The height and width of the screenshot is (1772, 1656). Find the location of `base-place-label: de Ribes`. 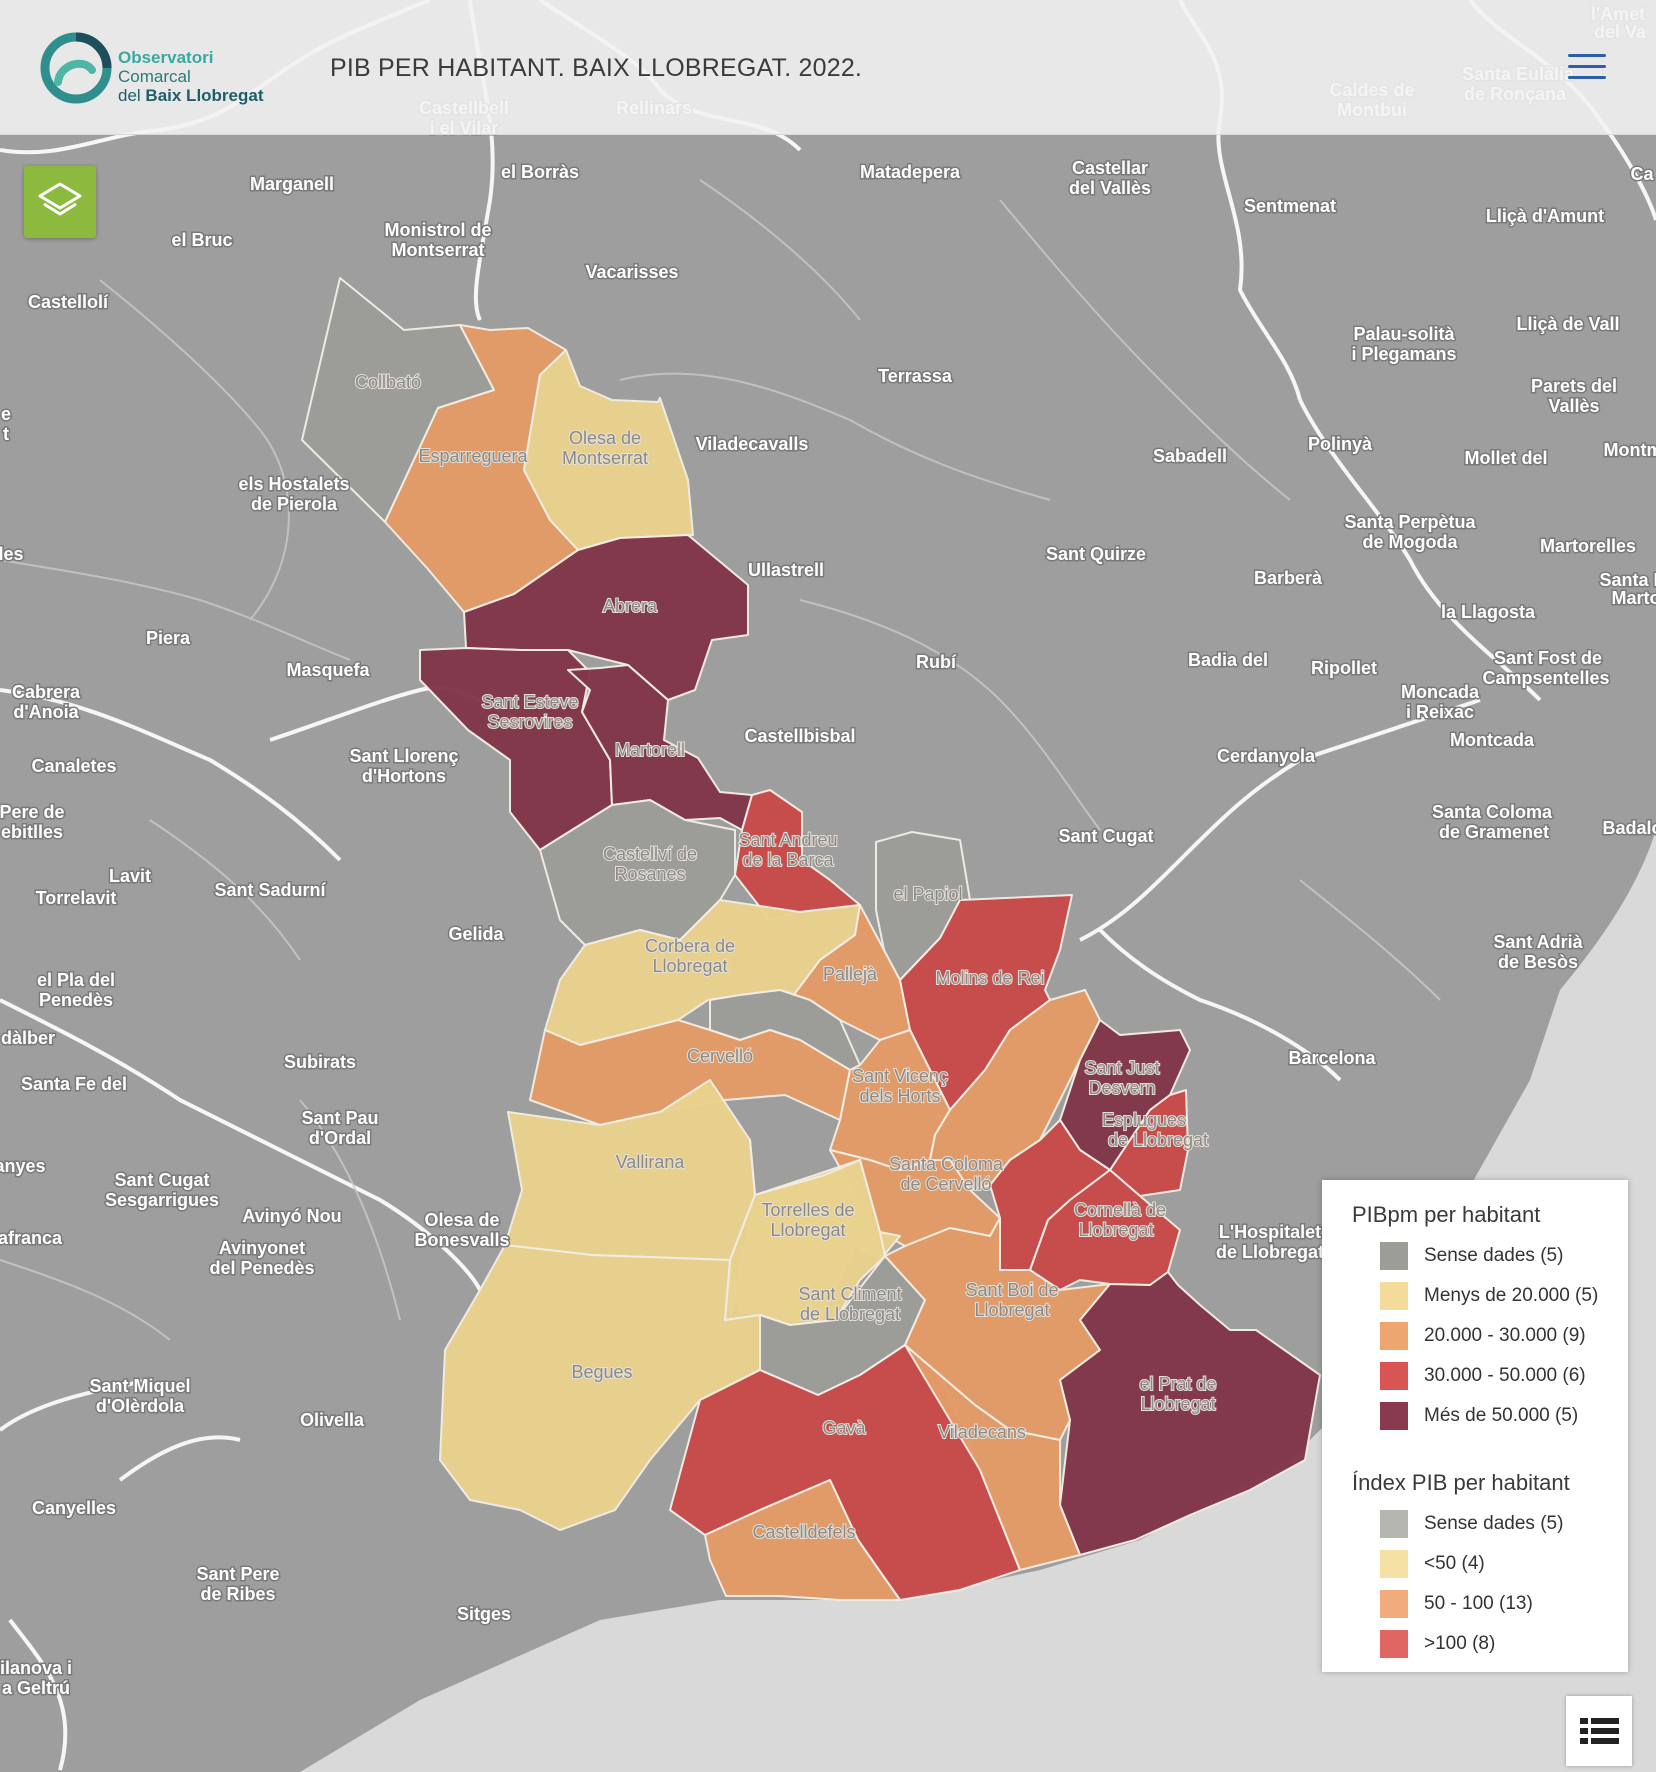

base-place-label: de Ribes is located at coordinates (237, 1594).